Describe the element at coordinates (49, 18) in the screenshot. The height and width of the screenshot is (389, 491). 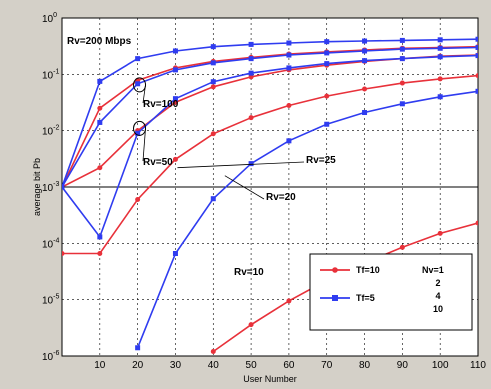
I see `y-tick-label: 10⁰` at that location.